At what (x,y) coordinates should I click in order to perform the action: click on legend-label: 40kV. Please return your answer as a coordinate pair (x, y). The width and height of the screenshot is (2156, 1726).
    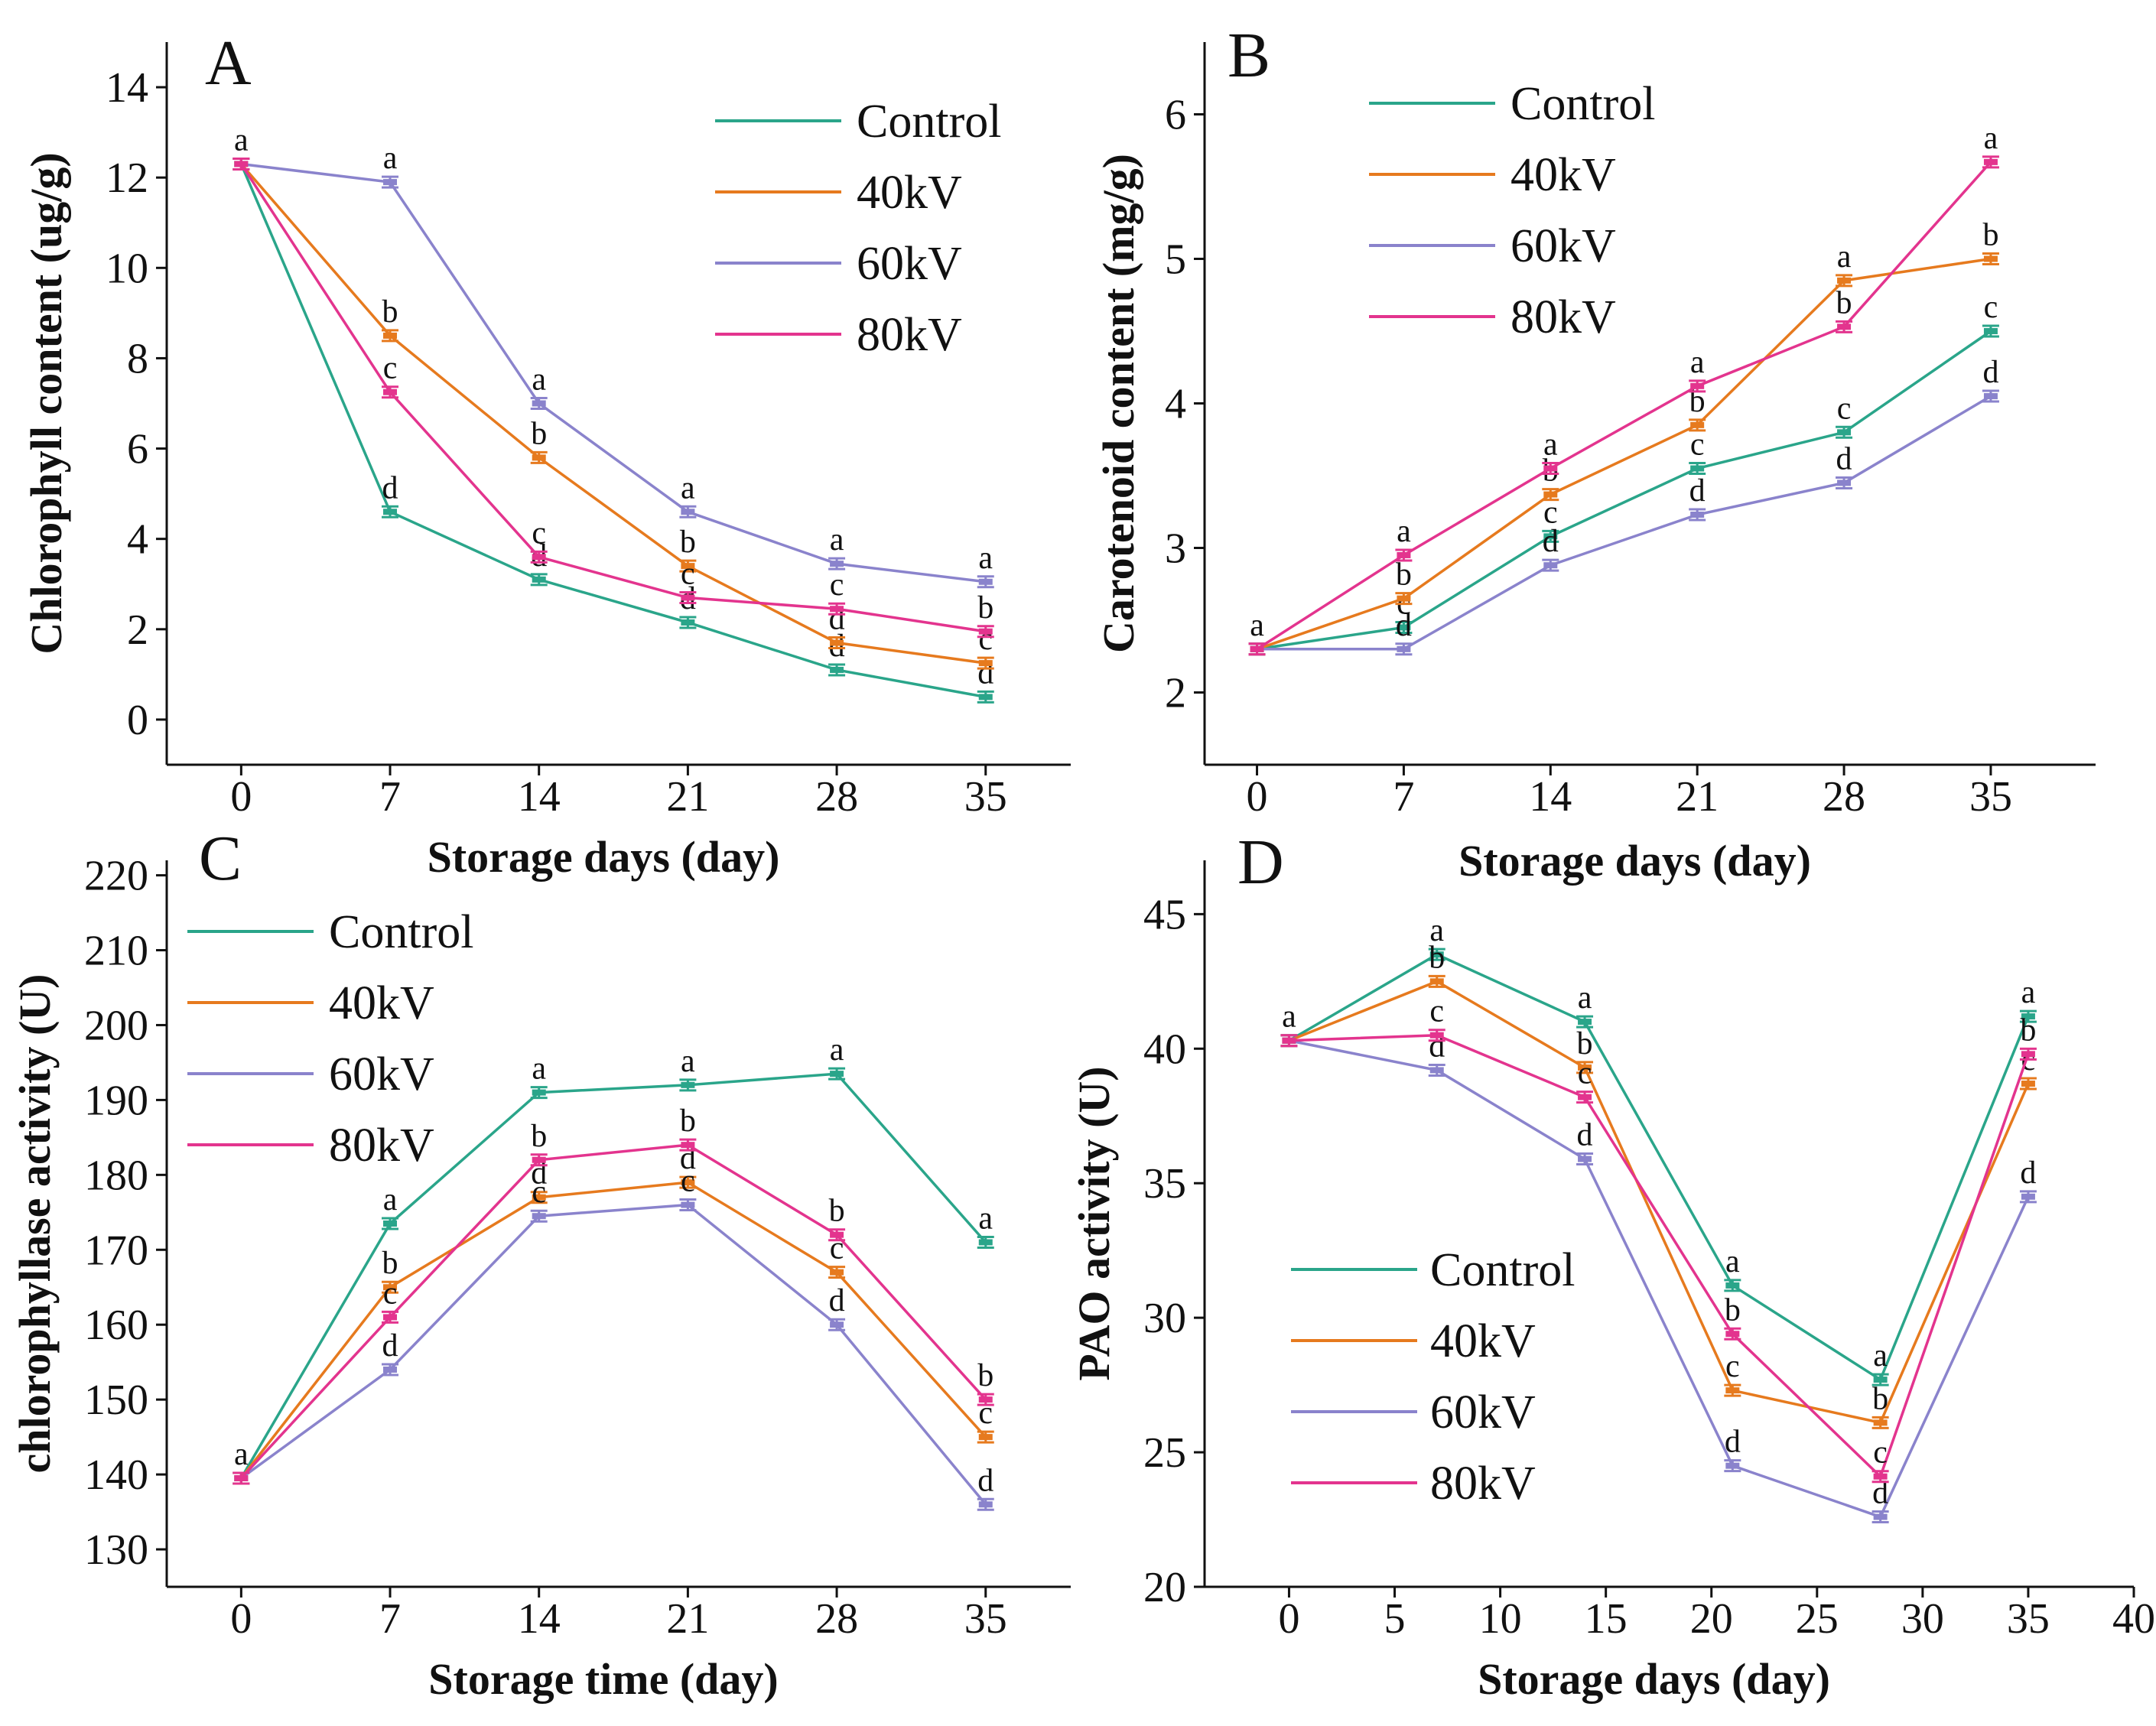
    Looking at the image, I should click on (1483, 1341).